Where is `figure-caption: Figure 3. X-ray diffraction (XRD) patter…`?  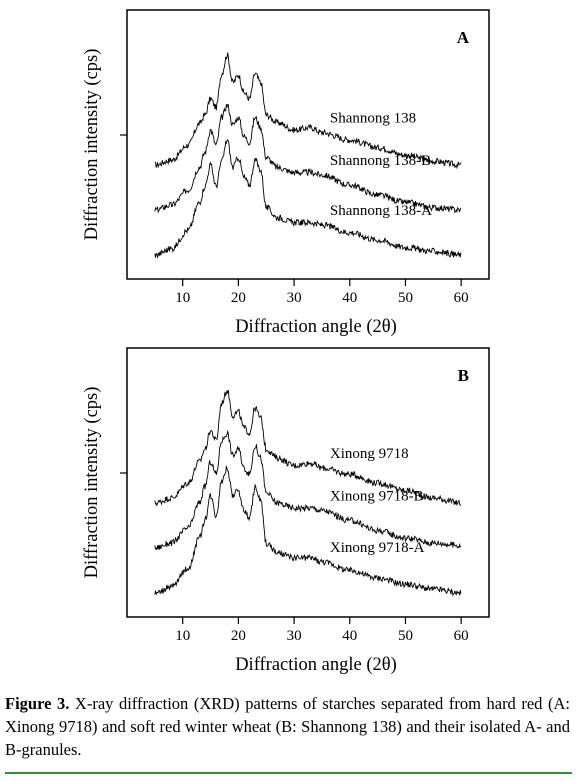
figure-caption: Figure 3. X-ray diffraction (XRD) patter… is located at coordinates (287, 726).